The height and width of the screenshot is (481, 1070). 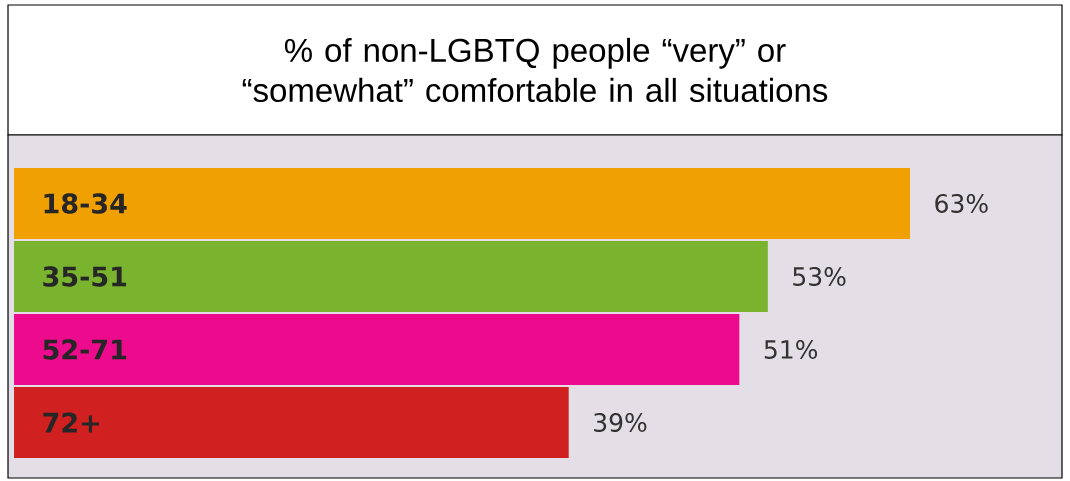 What do you see at coordinates (85, 203) in the screenshot?
I see `y-tick-label: 18-34` at bounding box center [85, 203].